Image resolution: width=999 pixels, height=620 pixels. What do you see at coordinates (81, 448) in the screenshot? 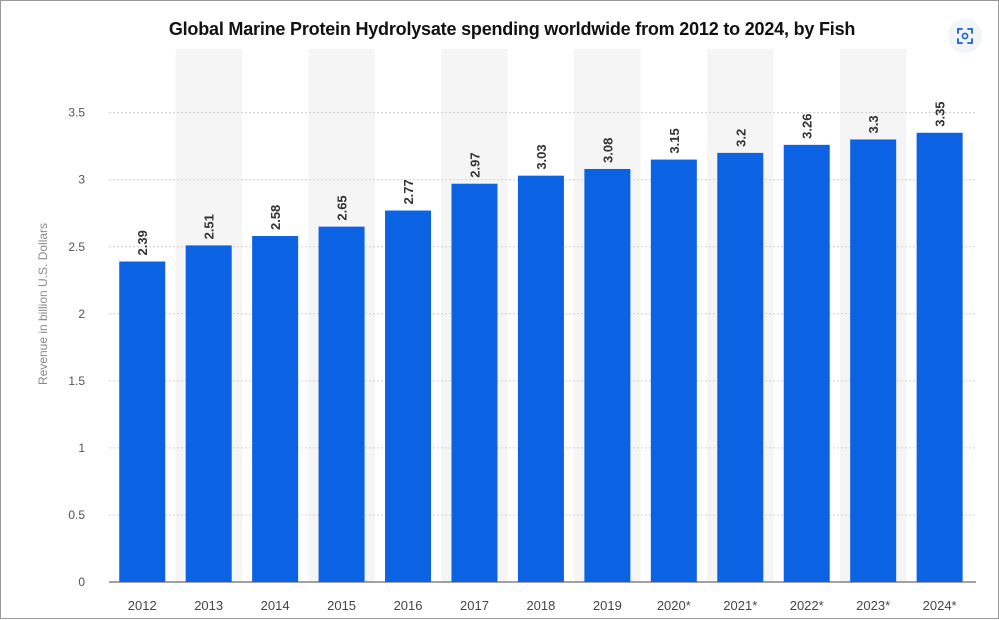
I see `y-tick-label: 1` at bounding box center [81, 448].